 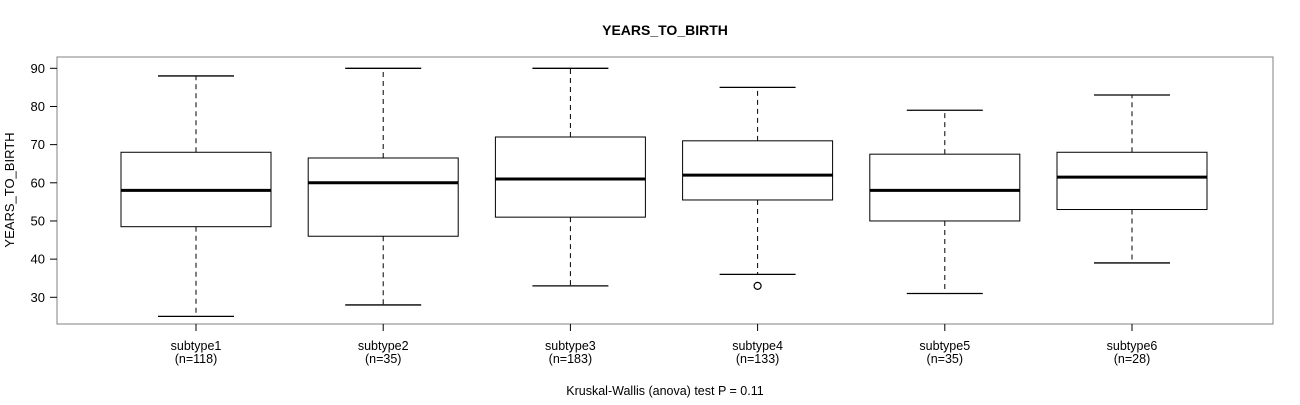 I want to click on chart-title: YEARS_TO_BIRTH, so click(x=665, y=30).